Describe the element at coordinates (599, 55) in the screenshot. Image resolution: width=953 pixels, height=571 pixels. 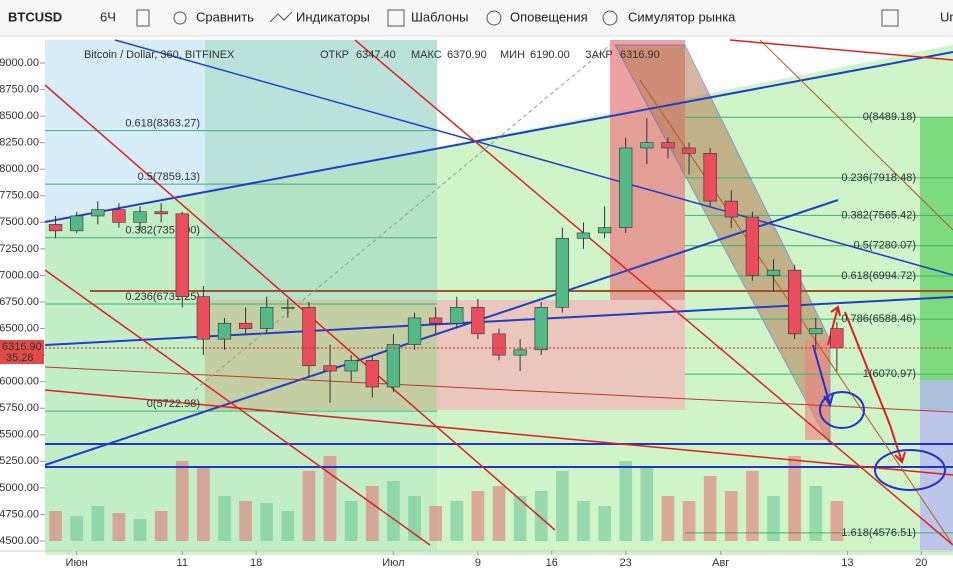
I see `legend-label: ЗАКР` at that location.